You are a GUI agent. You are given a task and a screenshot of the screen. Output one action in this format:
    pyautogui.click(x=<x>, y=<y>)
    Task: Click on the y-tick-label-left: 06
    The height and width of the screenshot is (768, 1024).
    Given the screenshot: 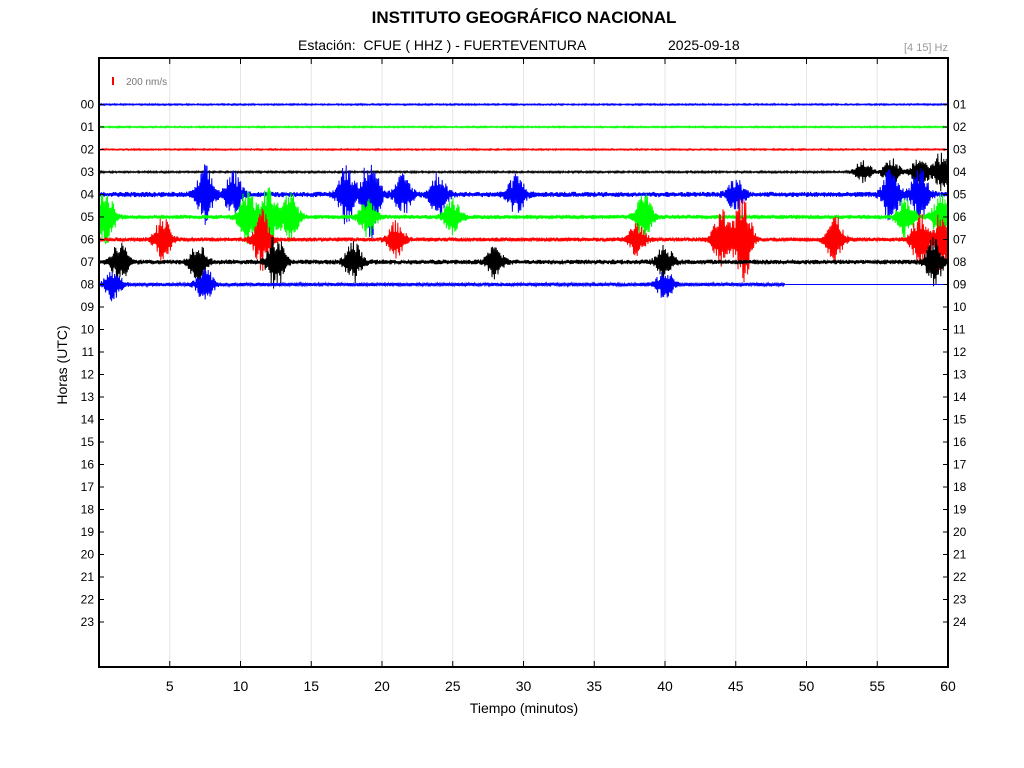 What is the action you would take?
    pyautogui.click(x=88, y=240)
    